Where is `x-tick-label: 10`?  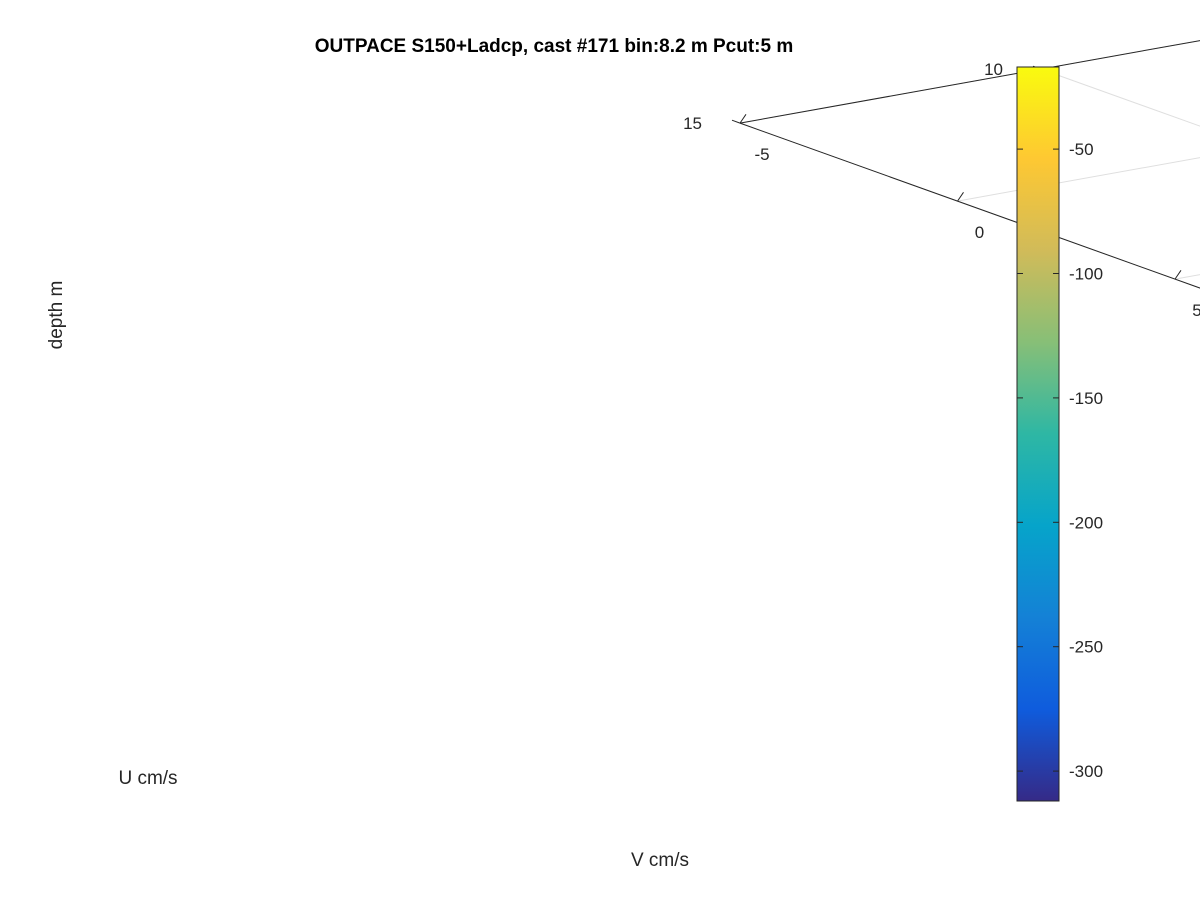
x-tick-label: 10 is located at coordinates (993, 69).